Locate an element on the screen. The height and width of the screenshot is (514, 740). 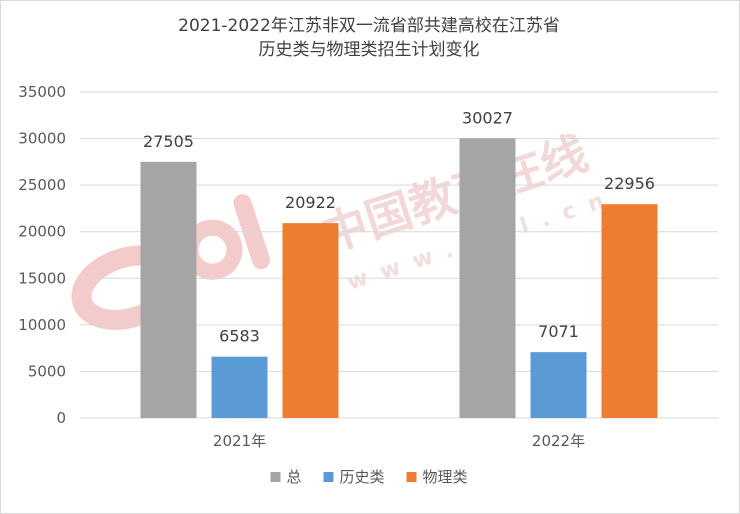
legend: 总 历史类 物理类 is located at coordinates (369, 477).